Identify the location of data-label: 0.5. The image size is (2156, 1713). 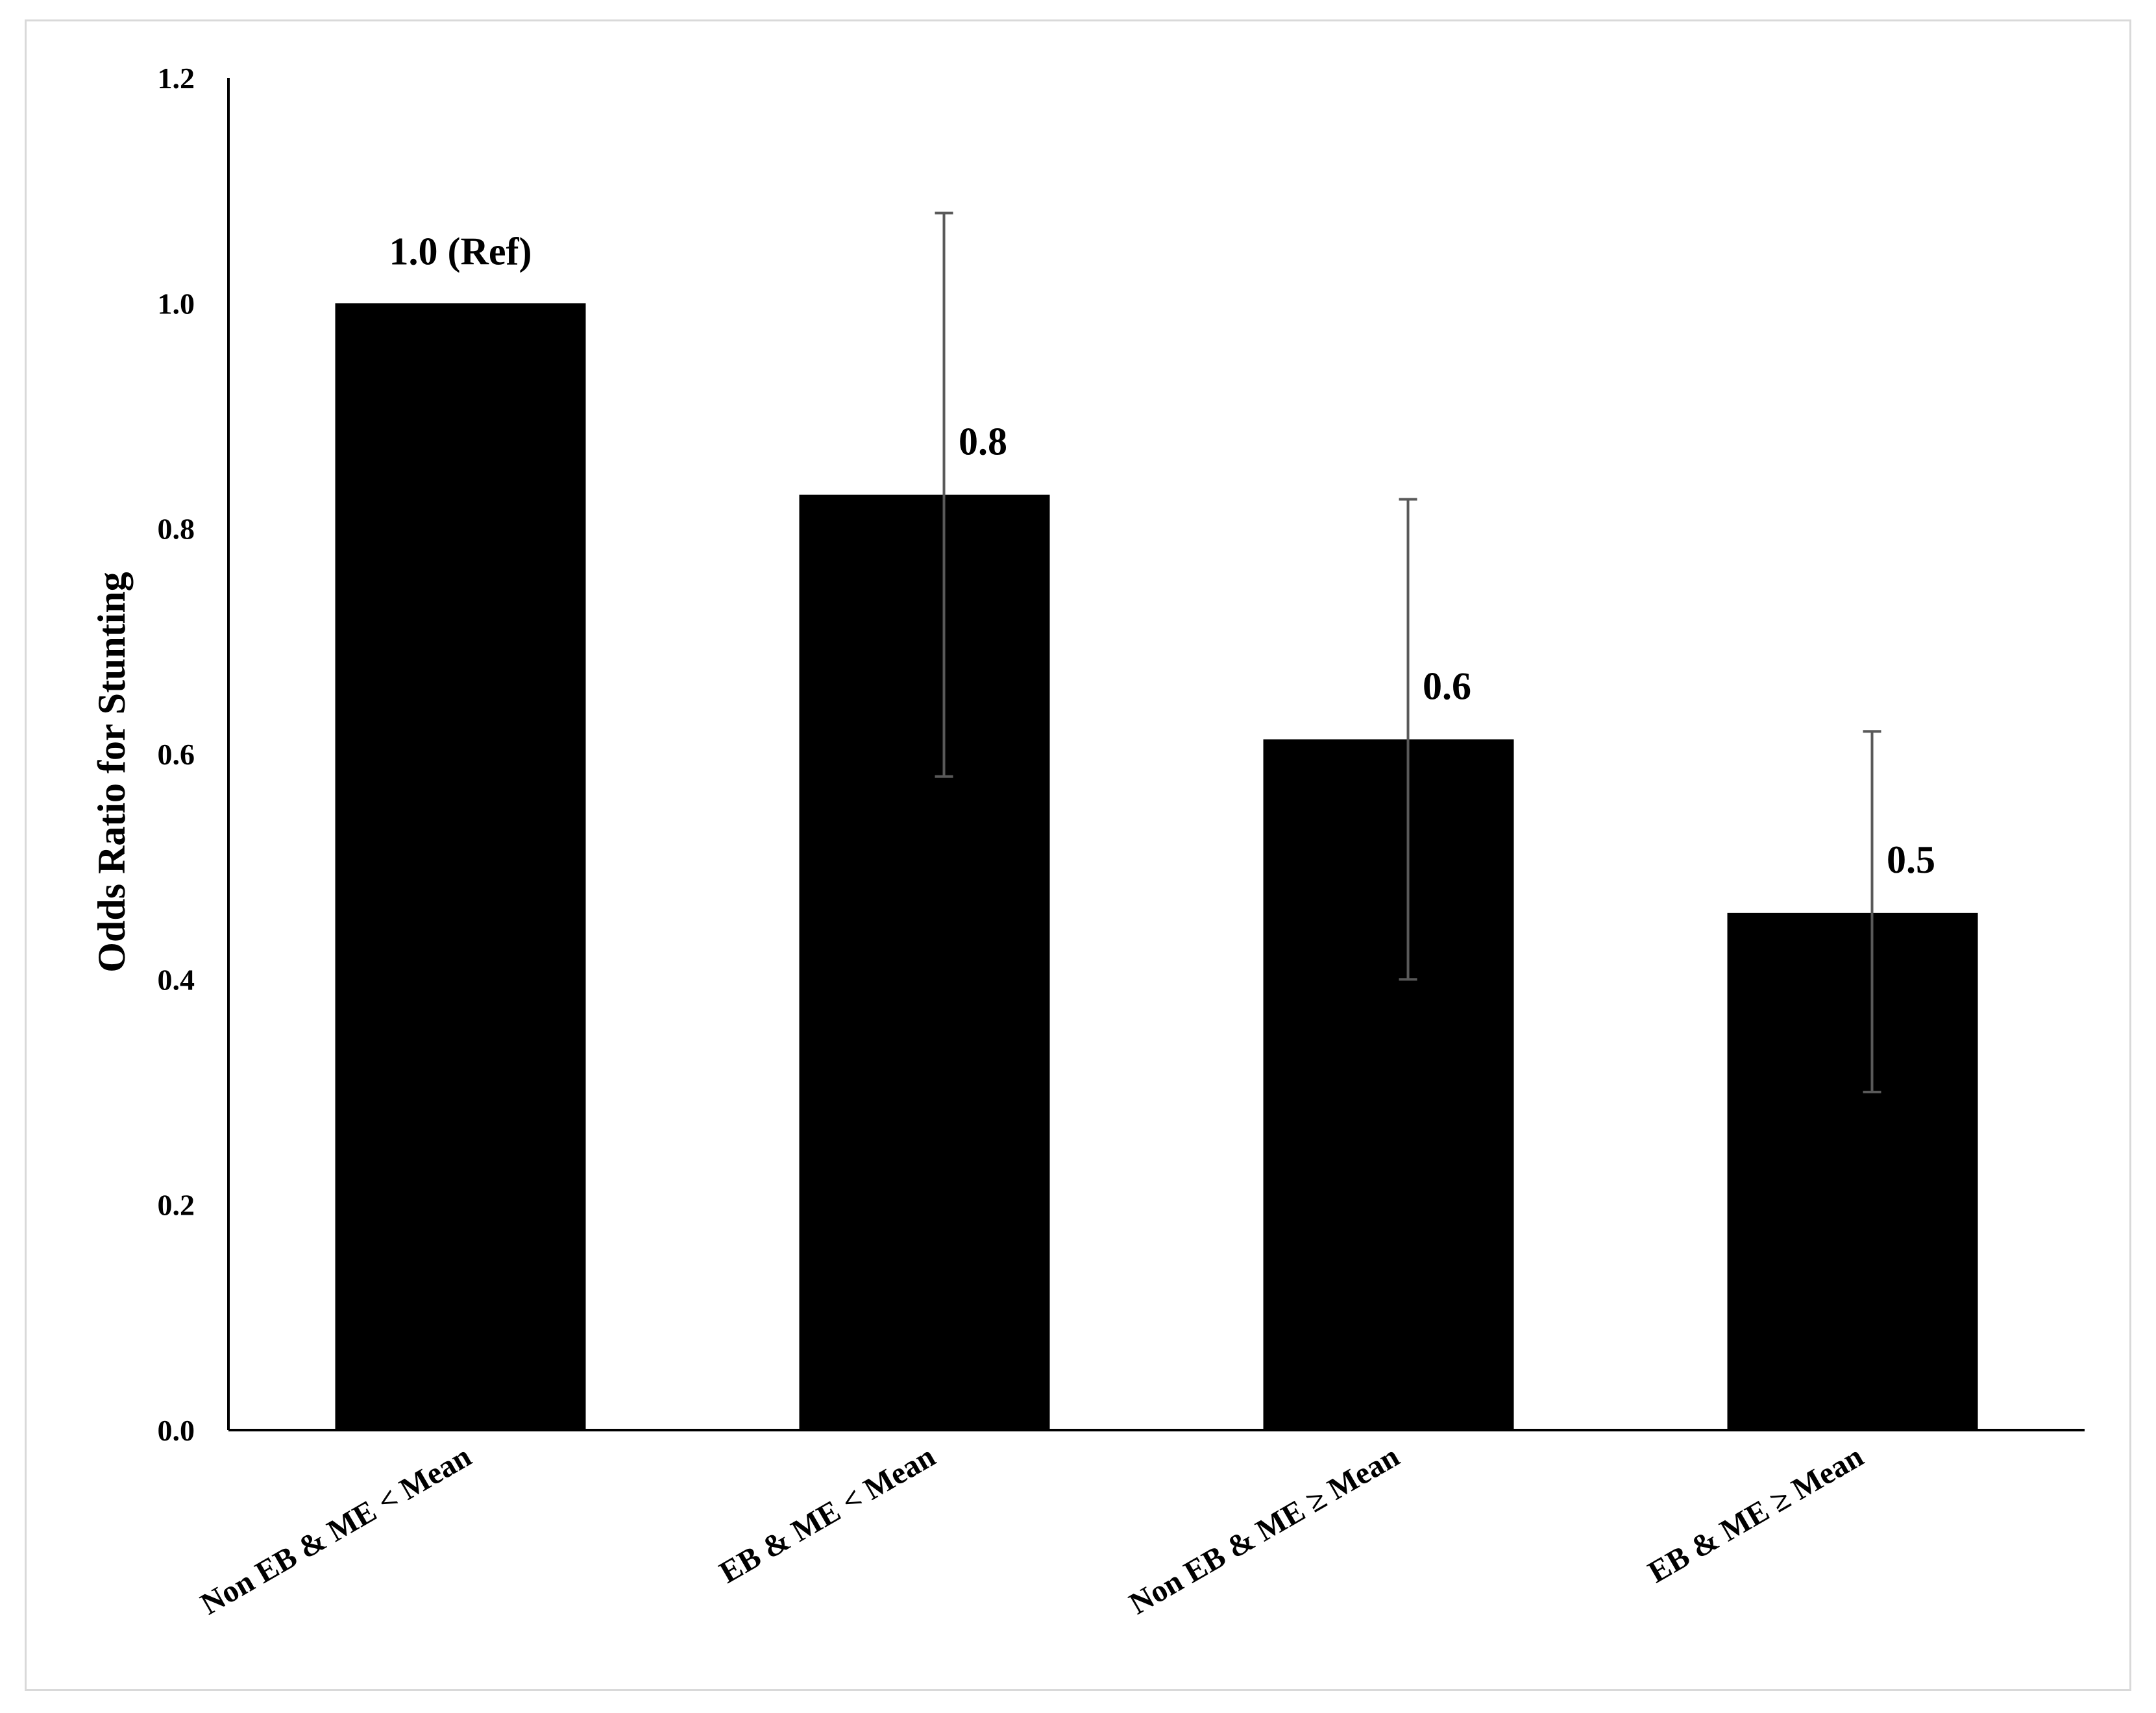
(1911, 859).